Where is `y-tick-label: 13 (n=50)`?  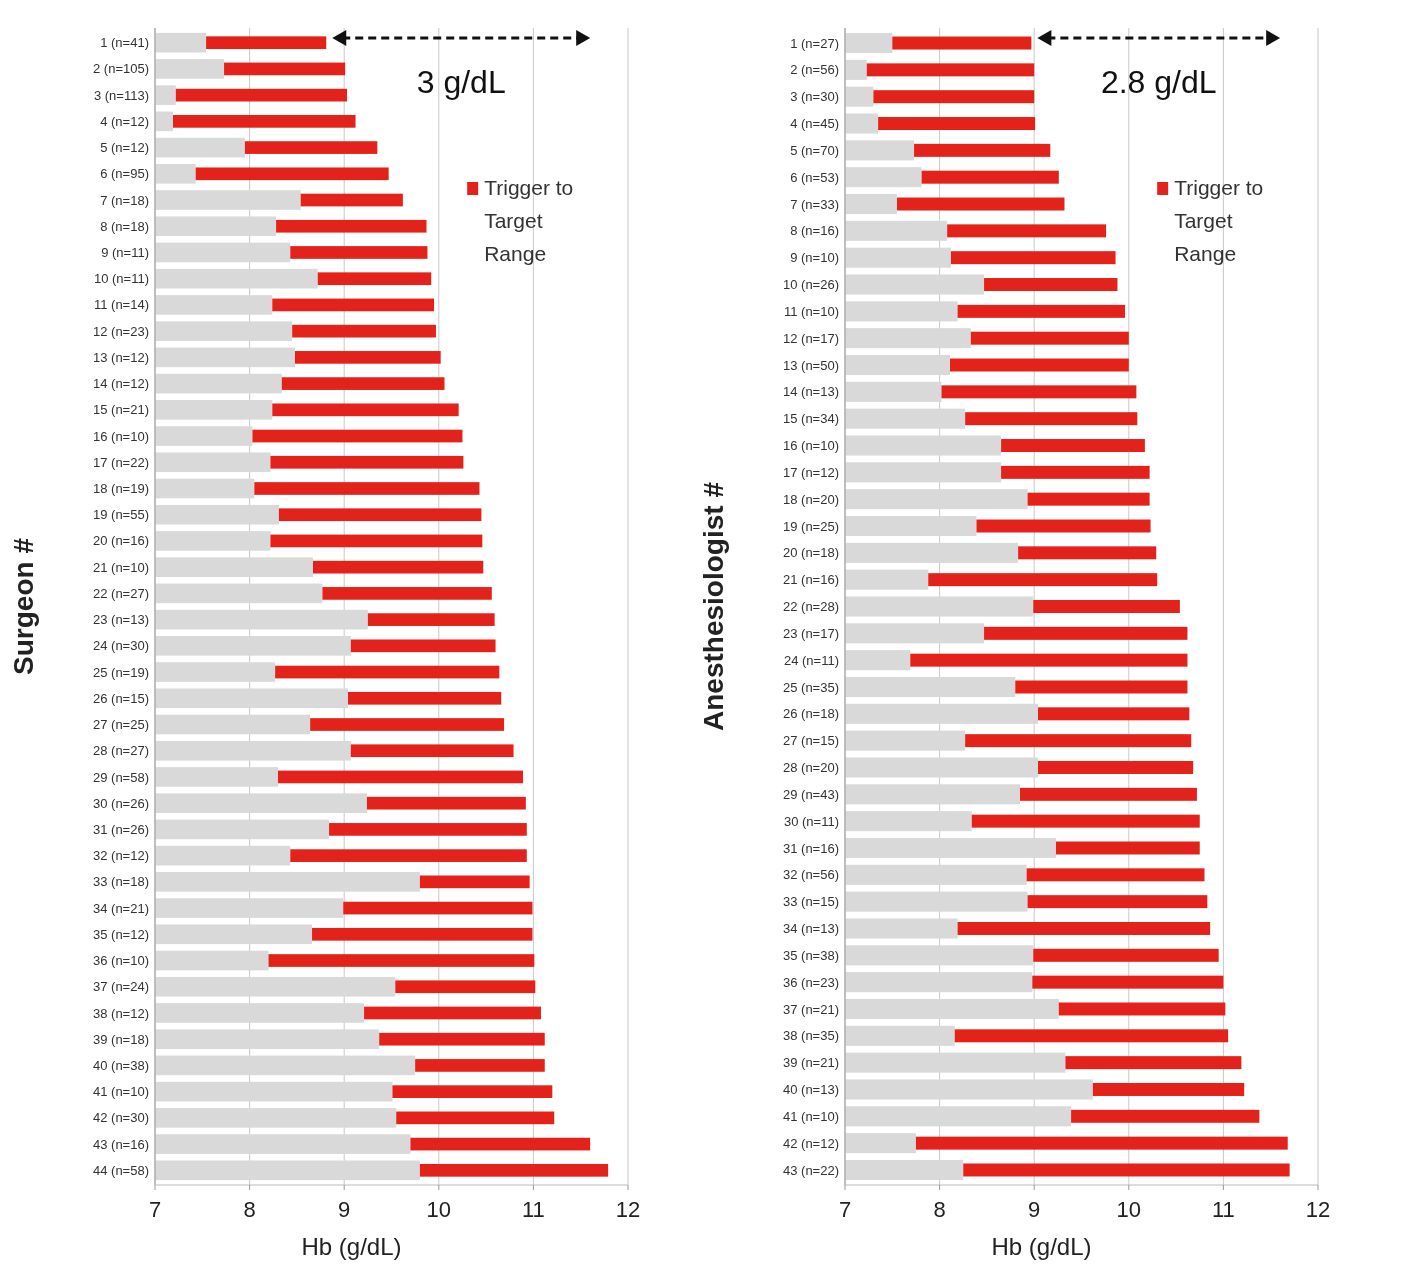
y-tick-label: 13 (n=50) is located at coordinates (810, 365).